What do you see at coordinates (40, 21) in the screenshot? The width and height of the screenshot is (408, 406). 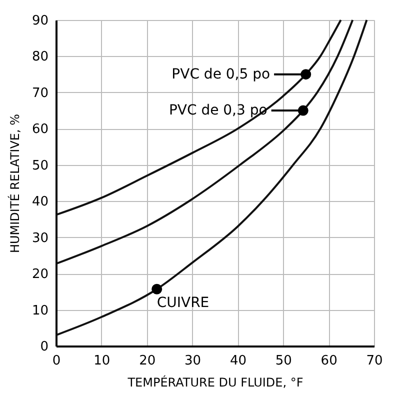 I see `y-tick-label: 90` at bounding box center [40, 21].